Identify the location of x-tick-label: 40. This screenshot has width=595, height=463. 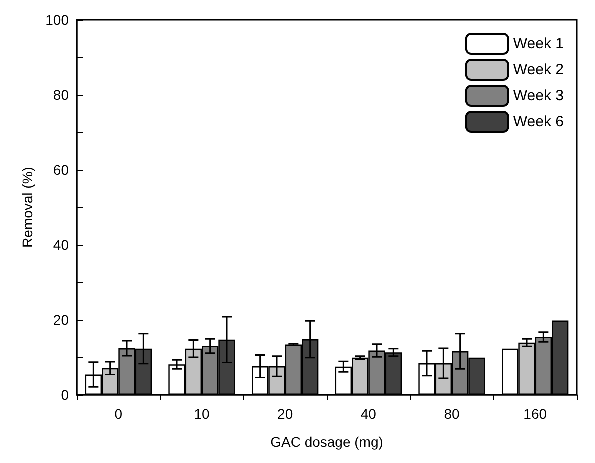
(368, 414).